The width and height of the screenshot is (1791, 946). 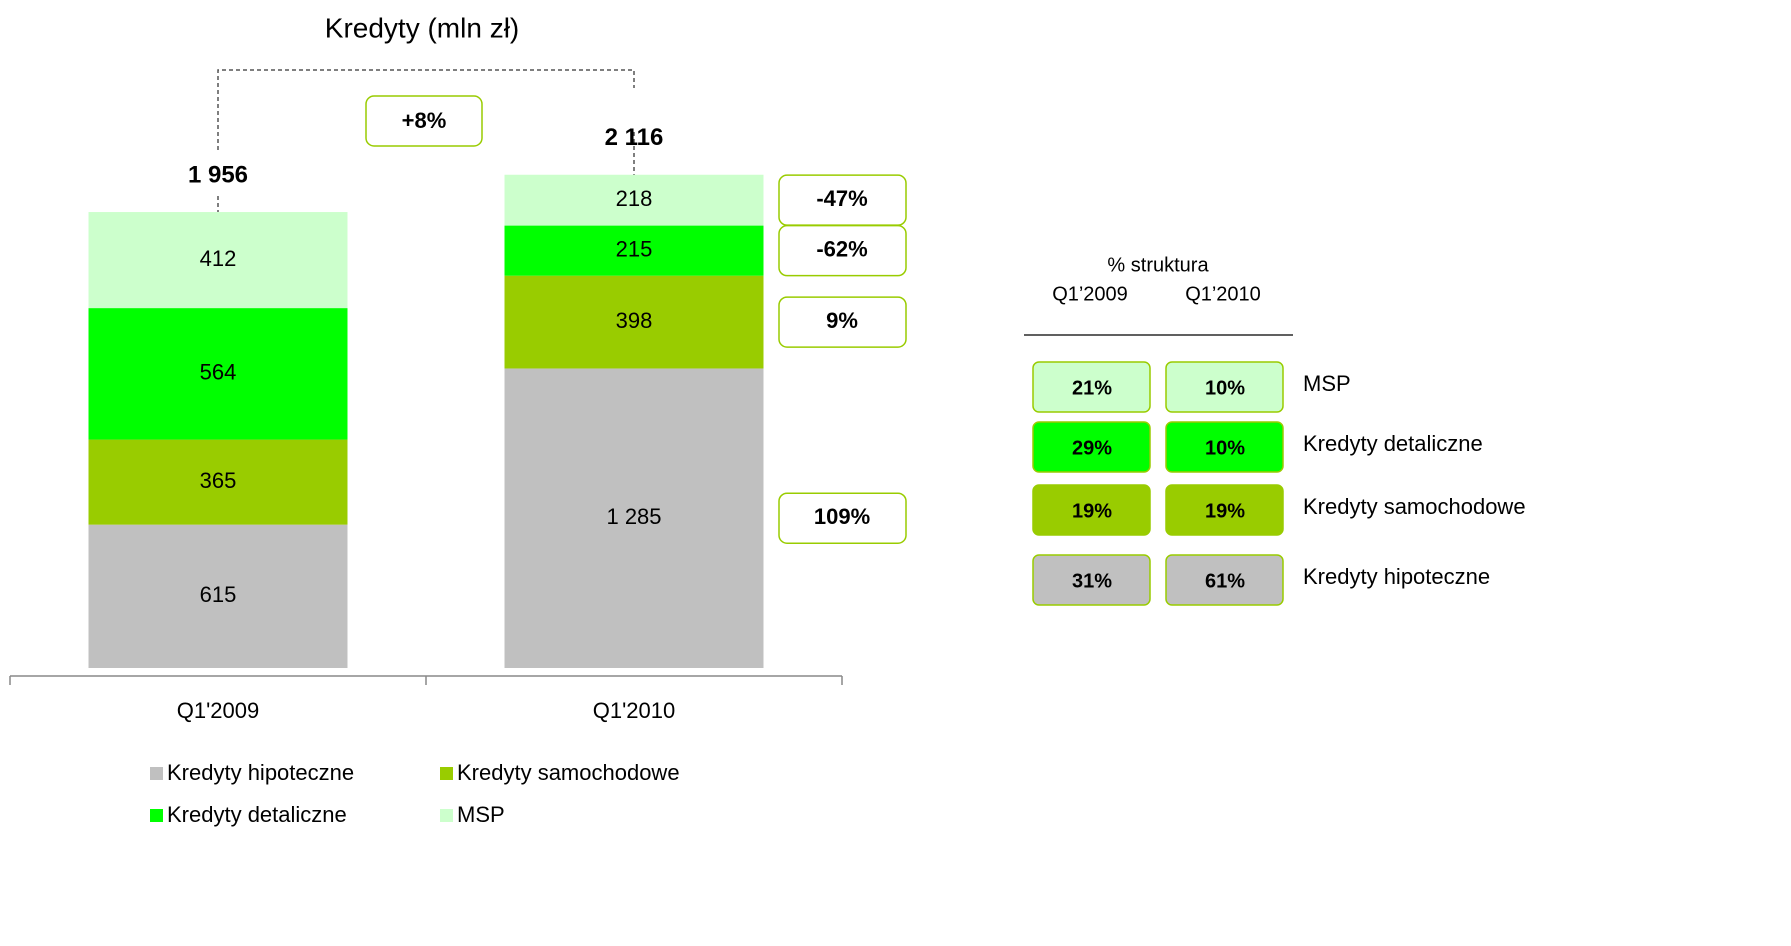 I want to click on structure-value: 61%, so click(x=1225, y=581).